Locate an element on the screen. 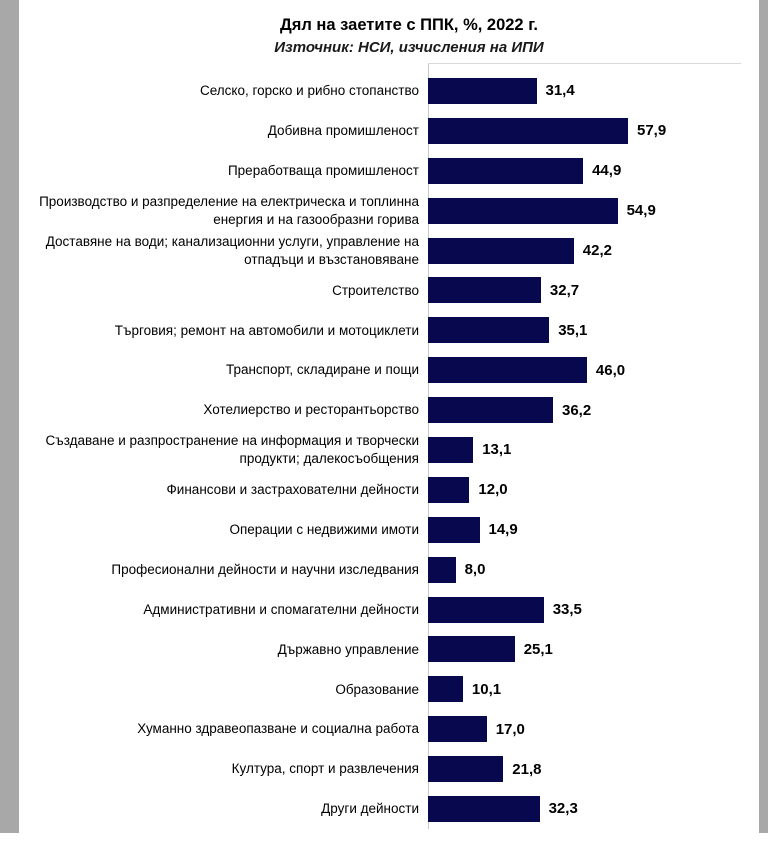  chart-row: Финансови и застрахователни дейности 12,0 is located at coordinates (384, 490).